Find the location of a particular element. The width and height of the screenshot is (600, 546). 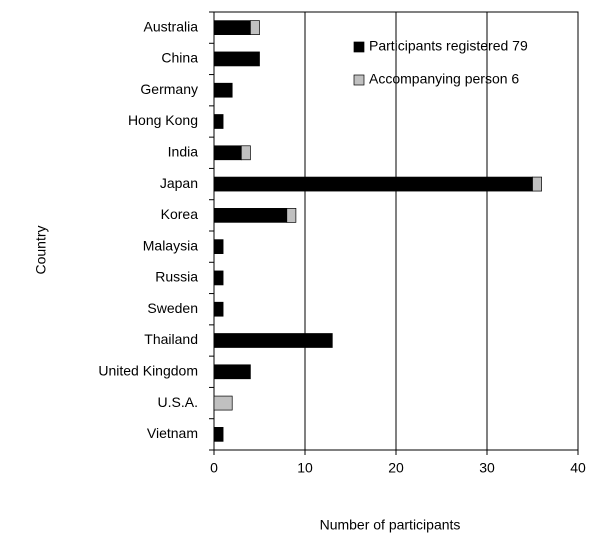

y-tick-label: Malaysia is located at coordinates (170, 245).